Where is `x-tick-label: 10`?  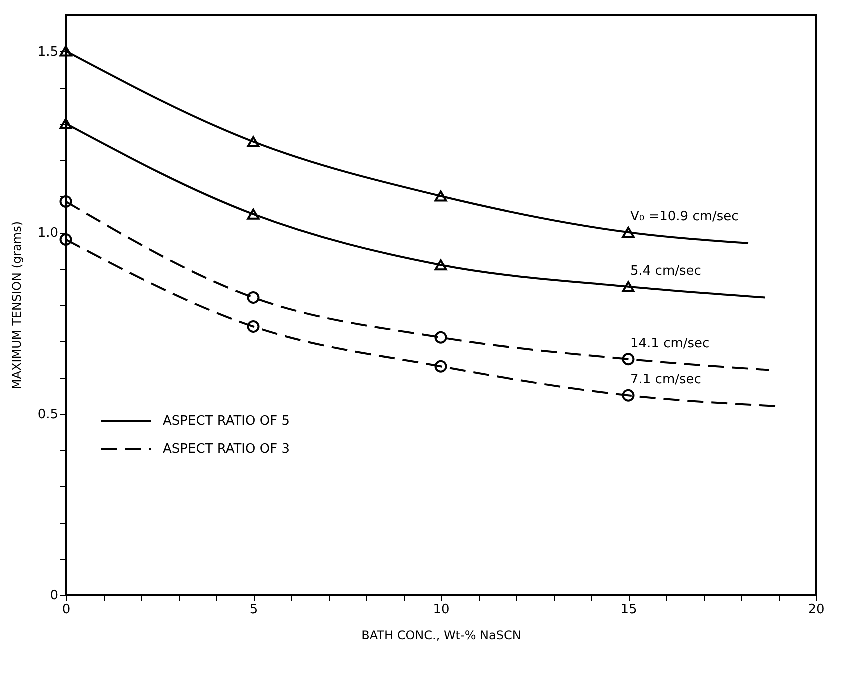 x-tick-label: 10 is located at coordinates (441, 610).